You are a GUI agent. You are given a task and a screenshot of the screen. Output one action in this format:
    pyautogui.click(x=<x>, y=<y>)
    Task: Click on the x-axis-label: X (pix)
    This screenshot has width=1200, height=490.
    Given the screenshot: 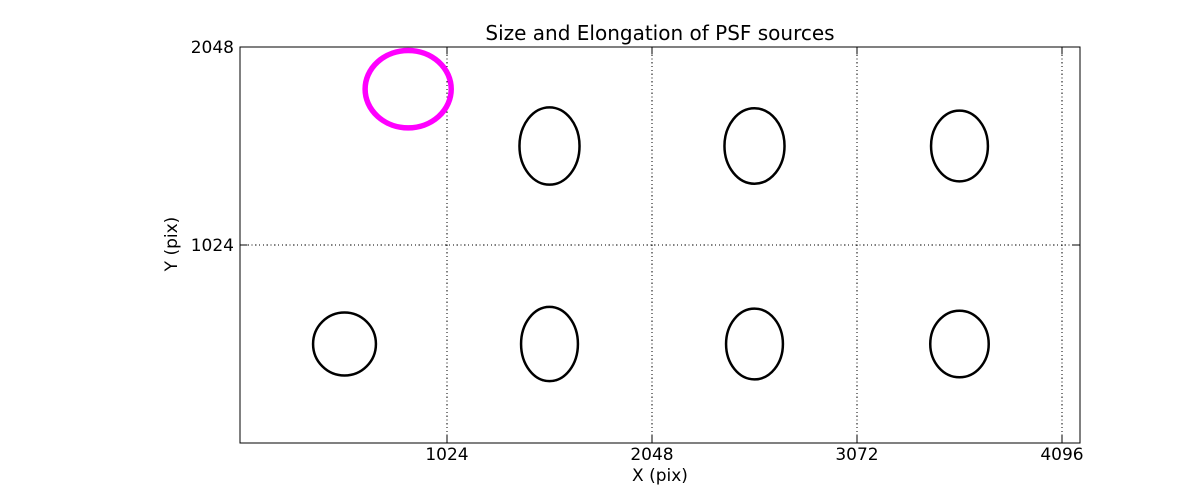 What is the action you would take?
    pyautogui.click(x=660, y=476)
    